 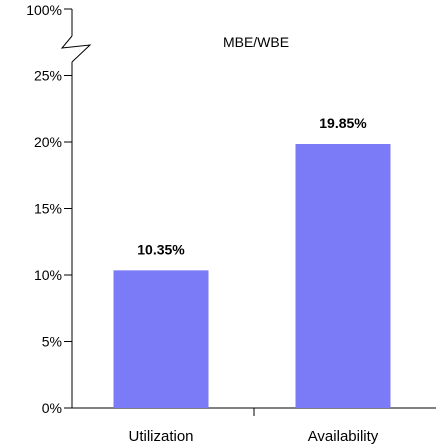 I want to click on y-tick-label: 15%, so click(x=48, y=209).